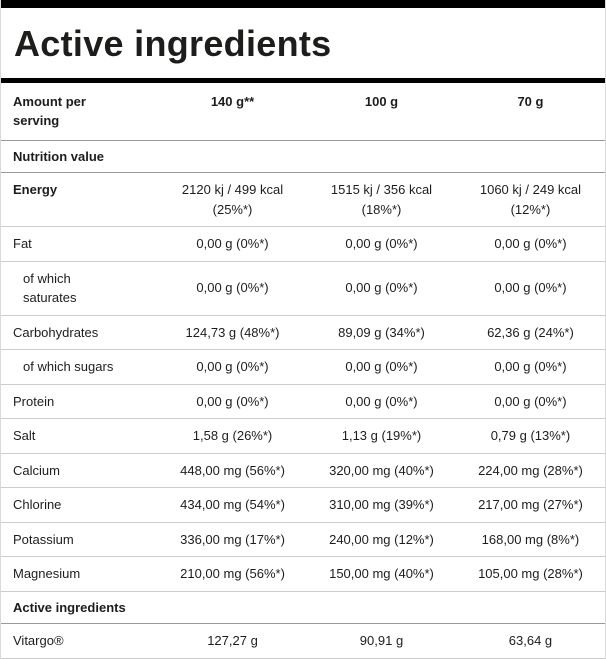 The width and height of the screenshot is (606, 659). Describe the element at coordinates (50, 288) in the screenshot. I see `row-label: of which saturates` at that location.